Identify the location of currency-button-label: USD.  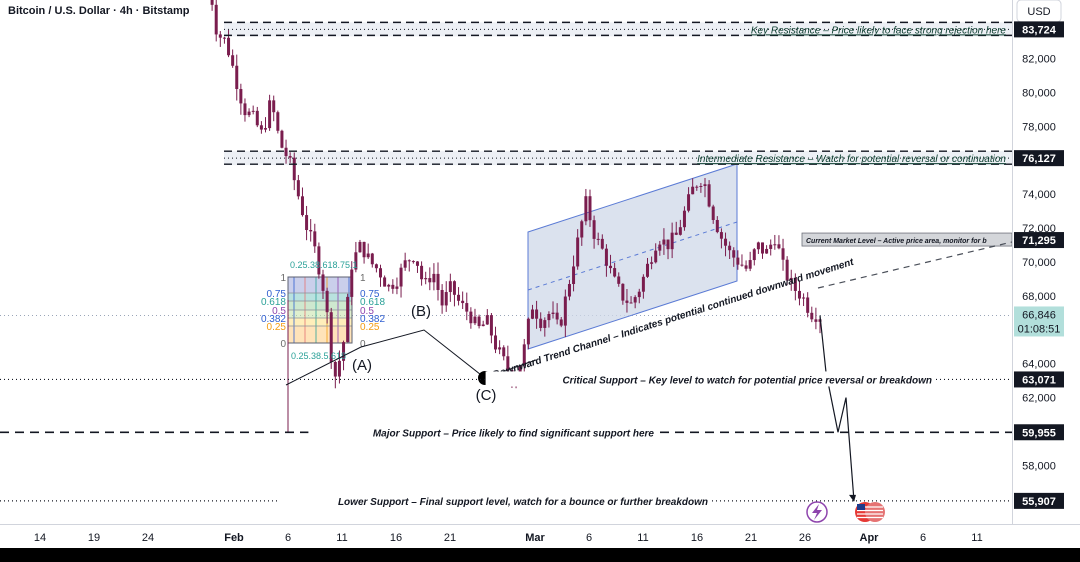
(1038, 12).